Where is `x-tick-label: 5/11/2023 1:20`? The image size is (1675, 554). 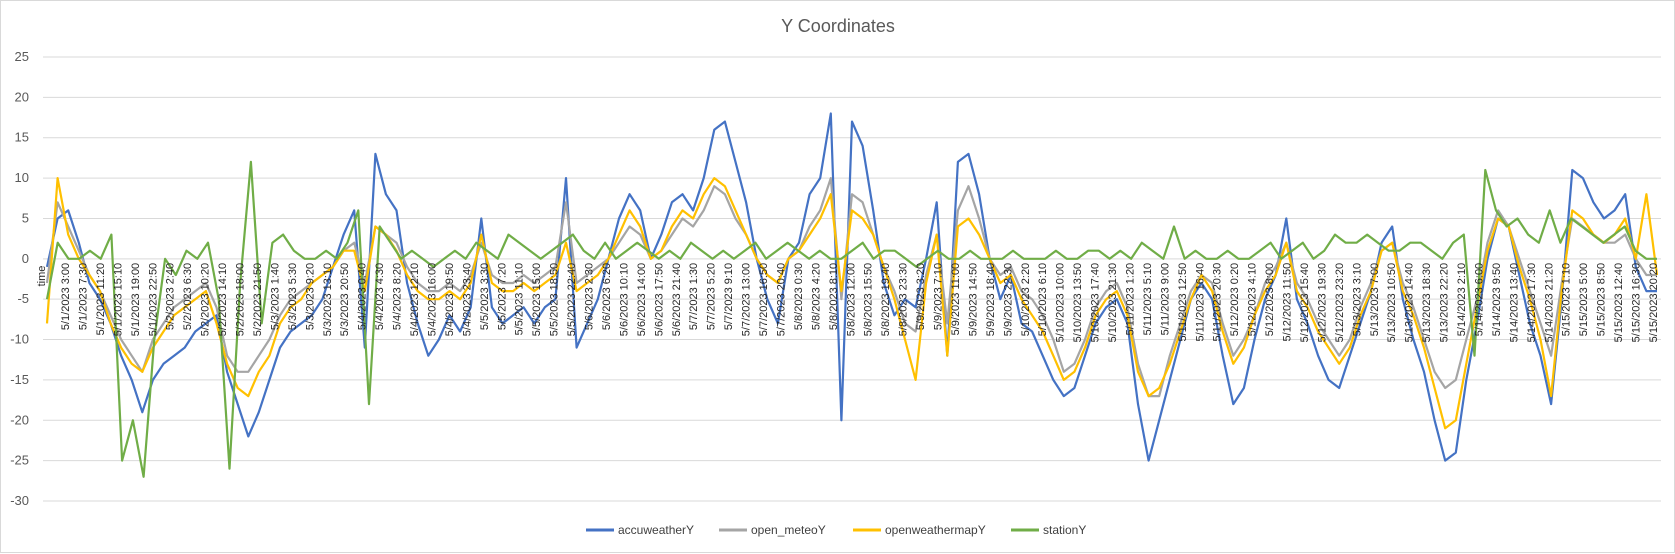 x-tick-label: 5/11/2023 1:20 is located at coordinates (1131, 299).